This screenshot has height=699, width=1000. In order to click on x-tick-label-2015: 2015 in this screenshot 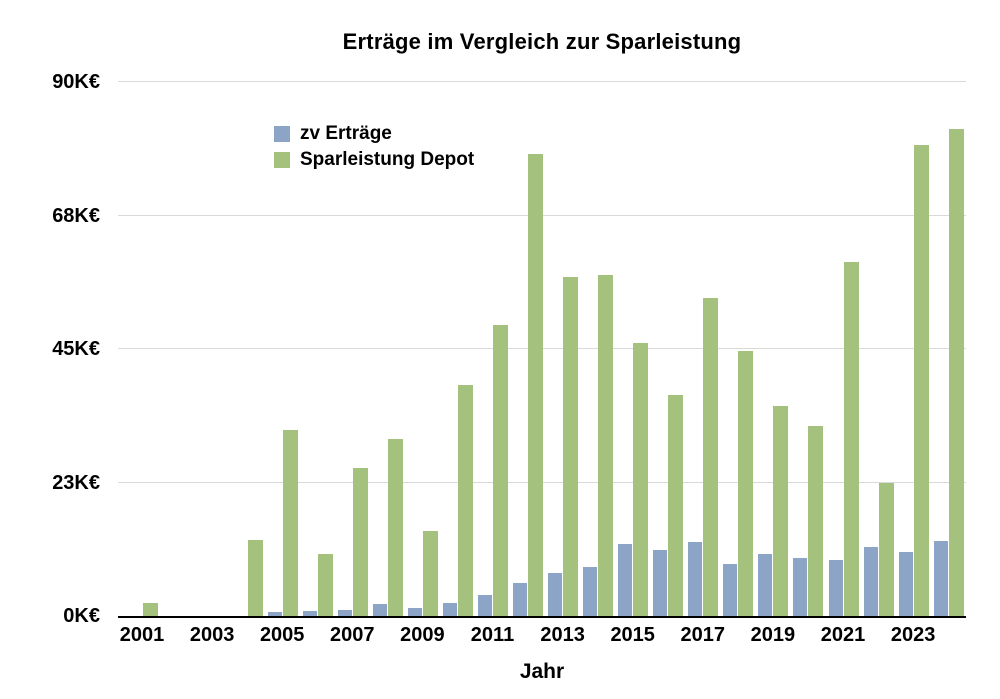, I will do `click(632, 635)`.